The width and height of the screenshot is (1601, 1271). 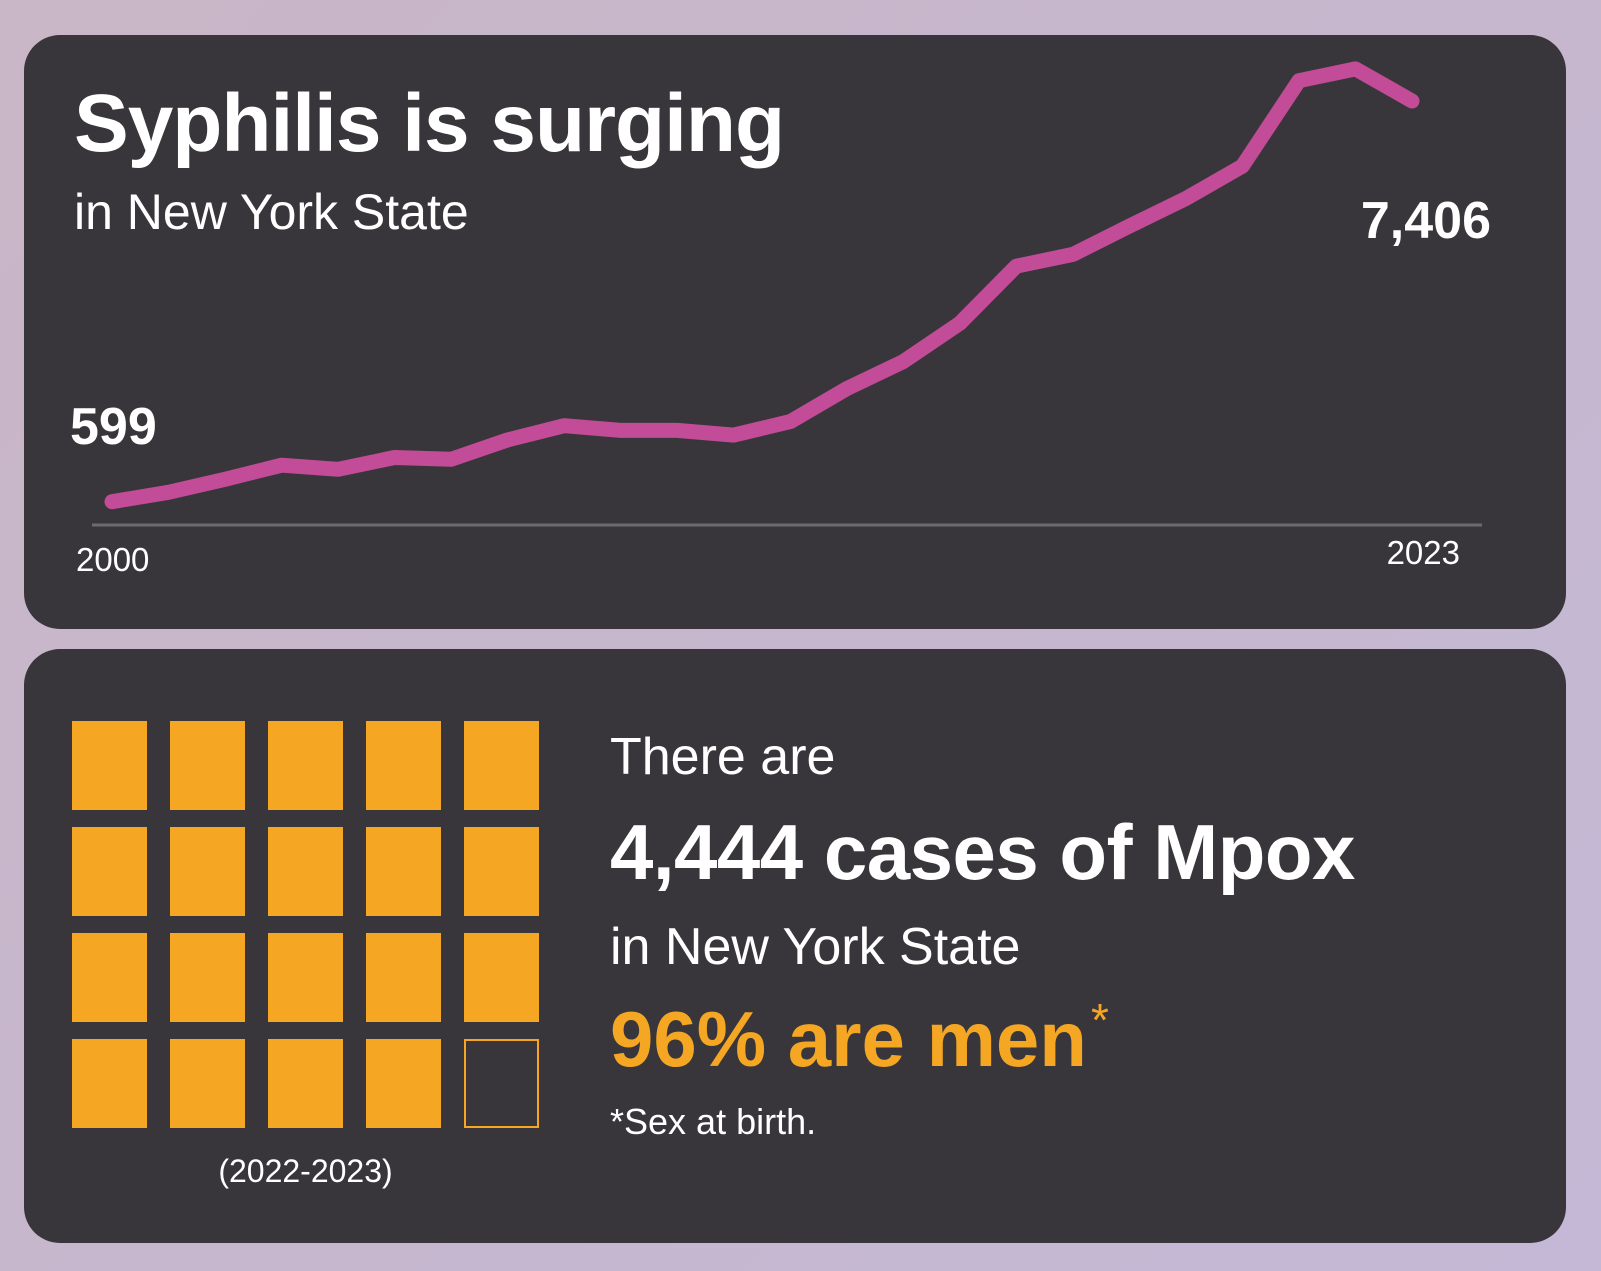 What do you see at coordinates (1426, 221) in the screenshot?
I see `data-label-end: 7,406` at bounding box center [1426, 221].